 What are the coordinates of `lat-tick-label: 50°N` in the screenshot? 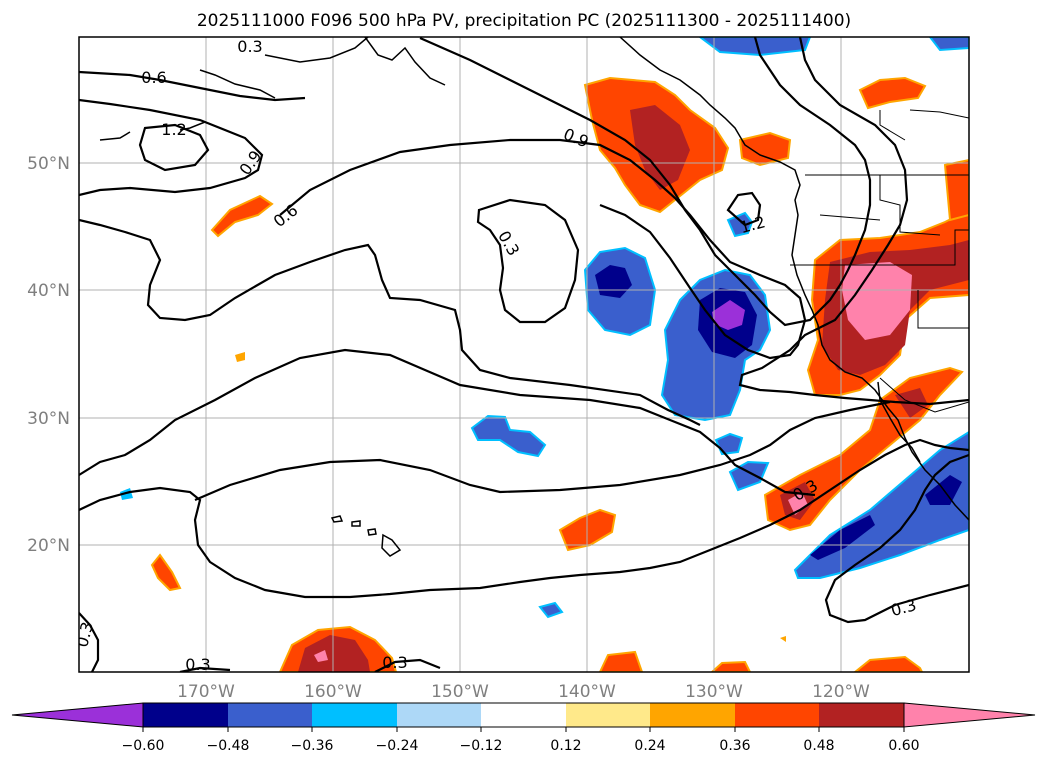 It's located at (48, 164).